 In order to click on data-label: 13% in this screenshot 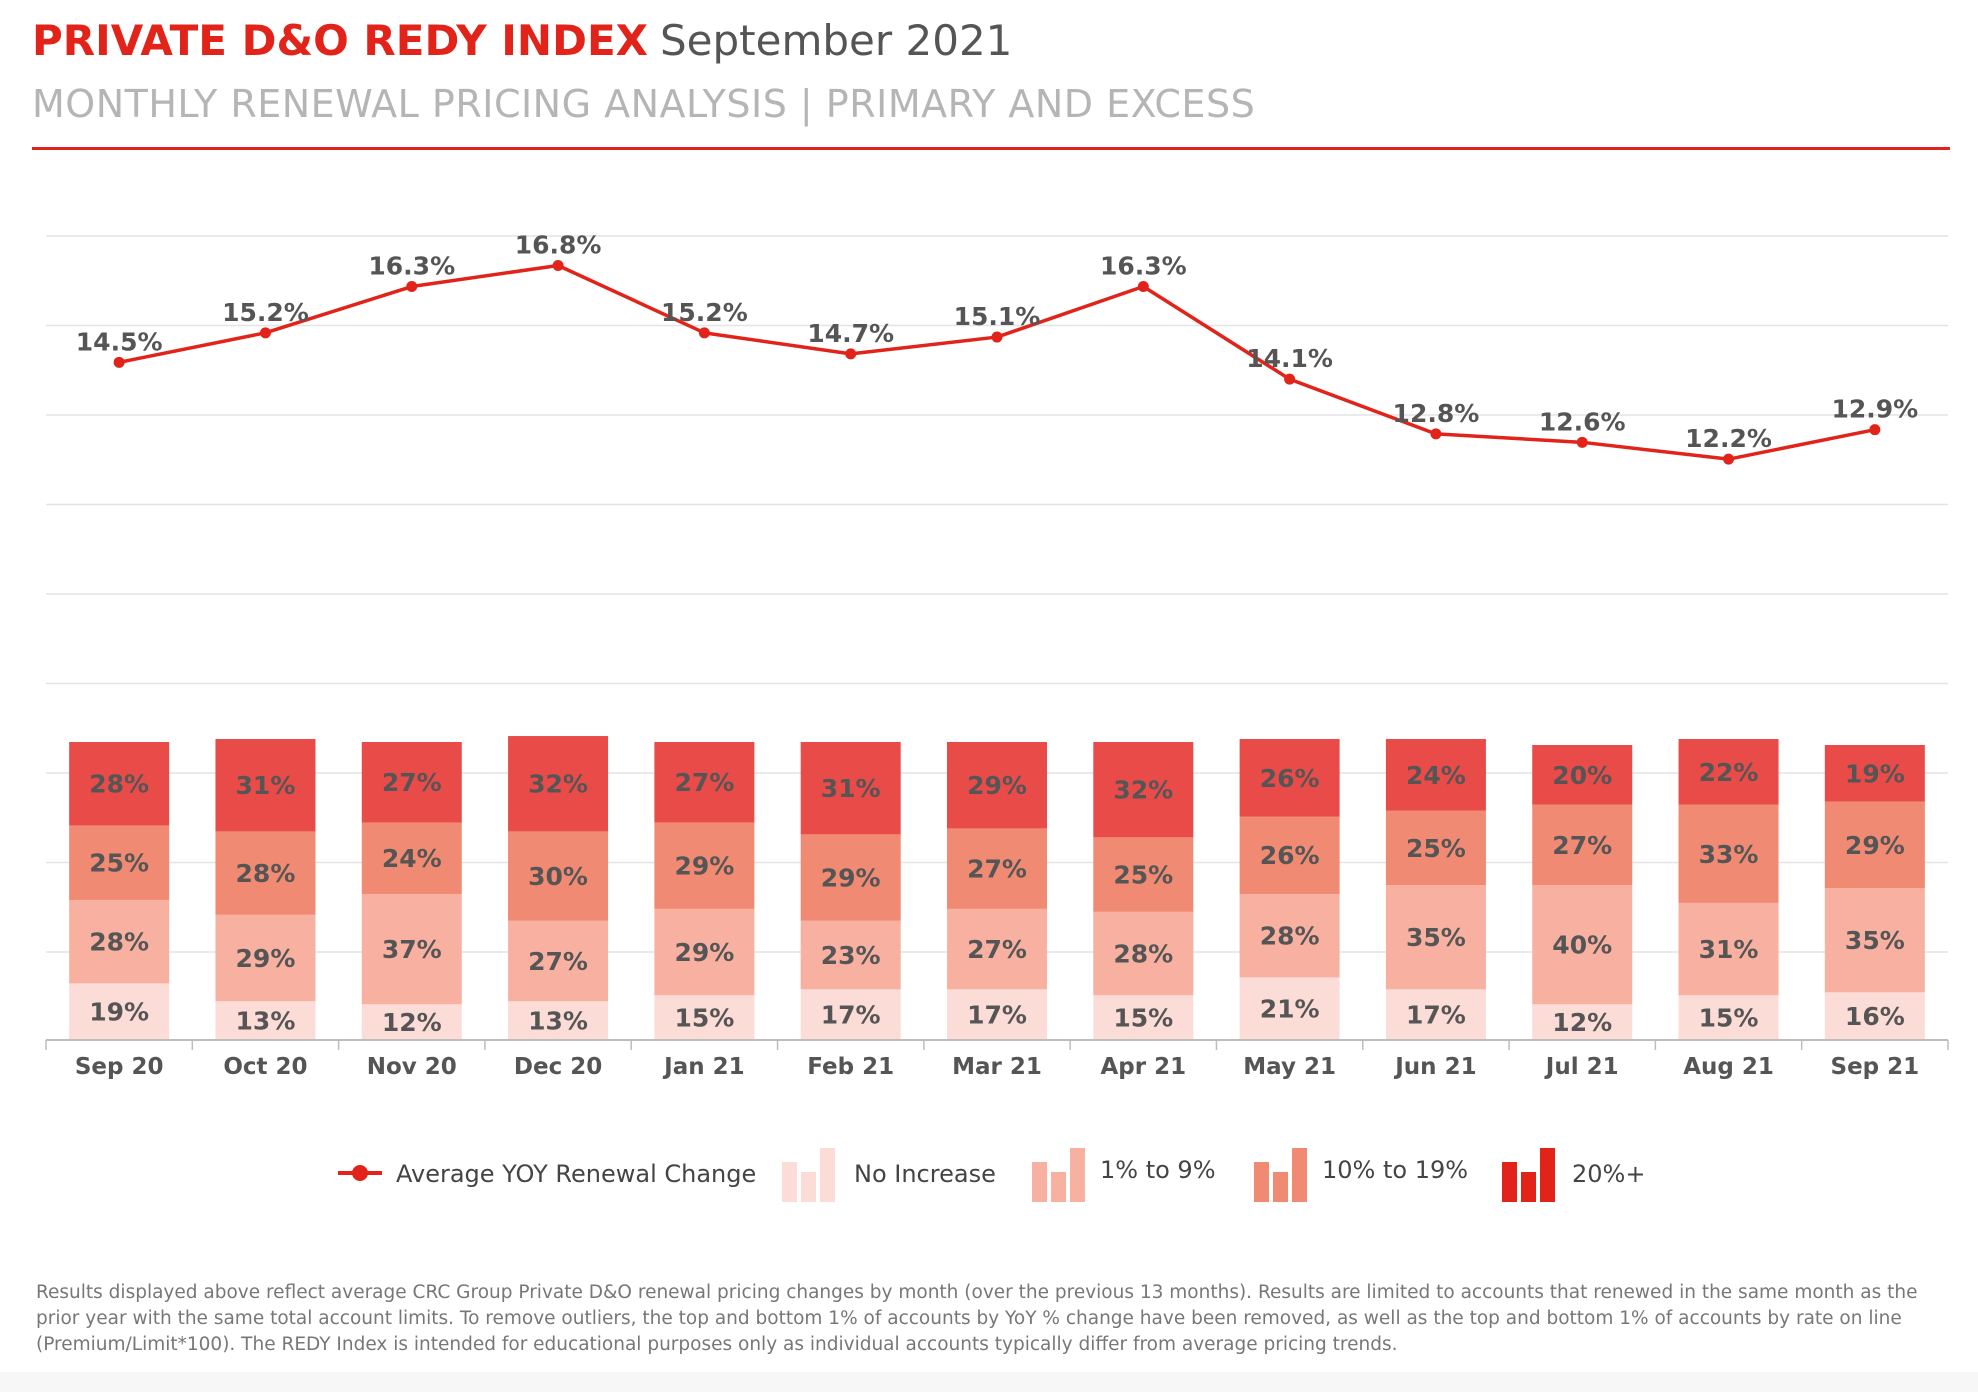, I will do `click(266, 1021)`.